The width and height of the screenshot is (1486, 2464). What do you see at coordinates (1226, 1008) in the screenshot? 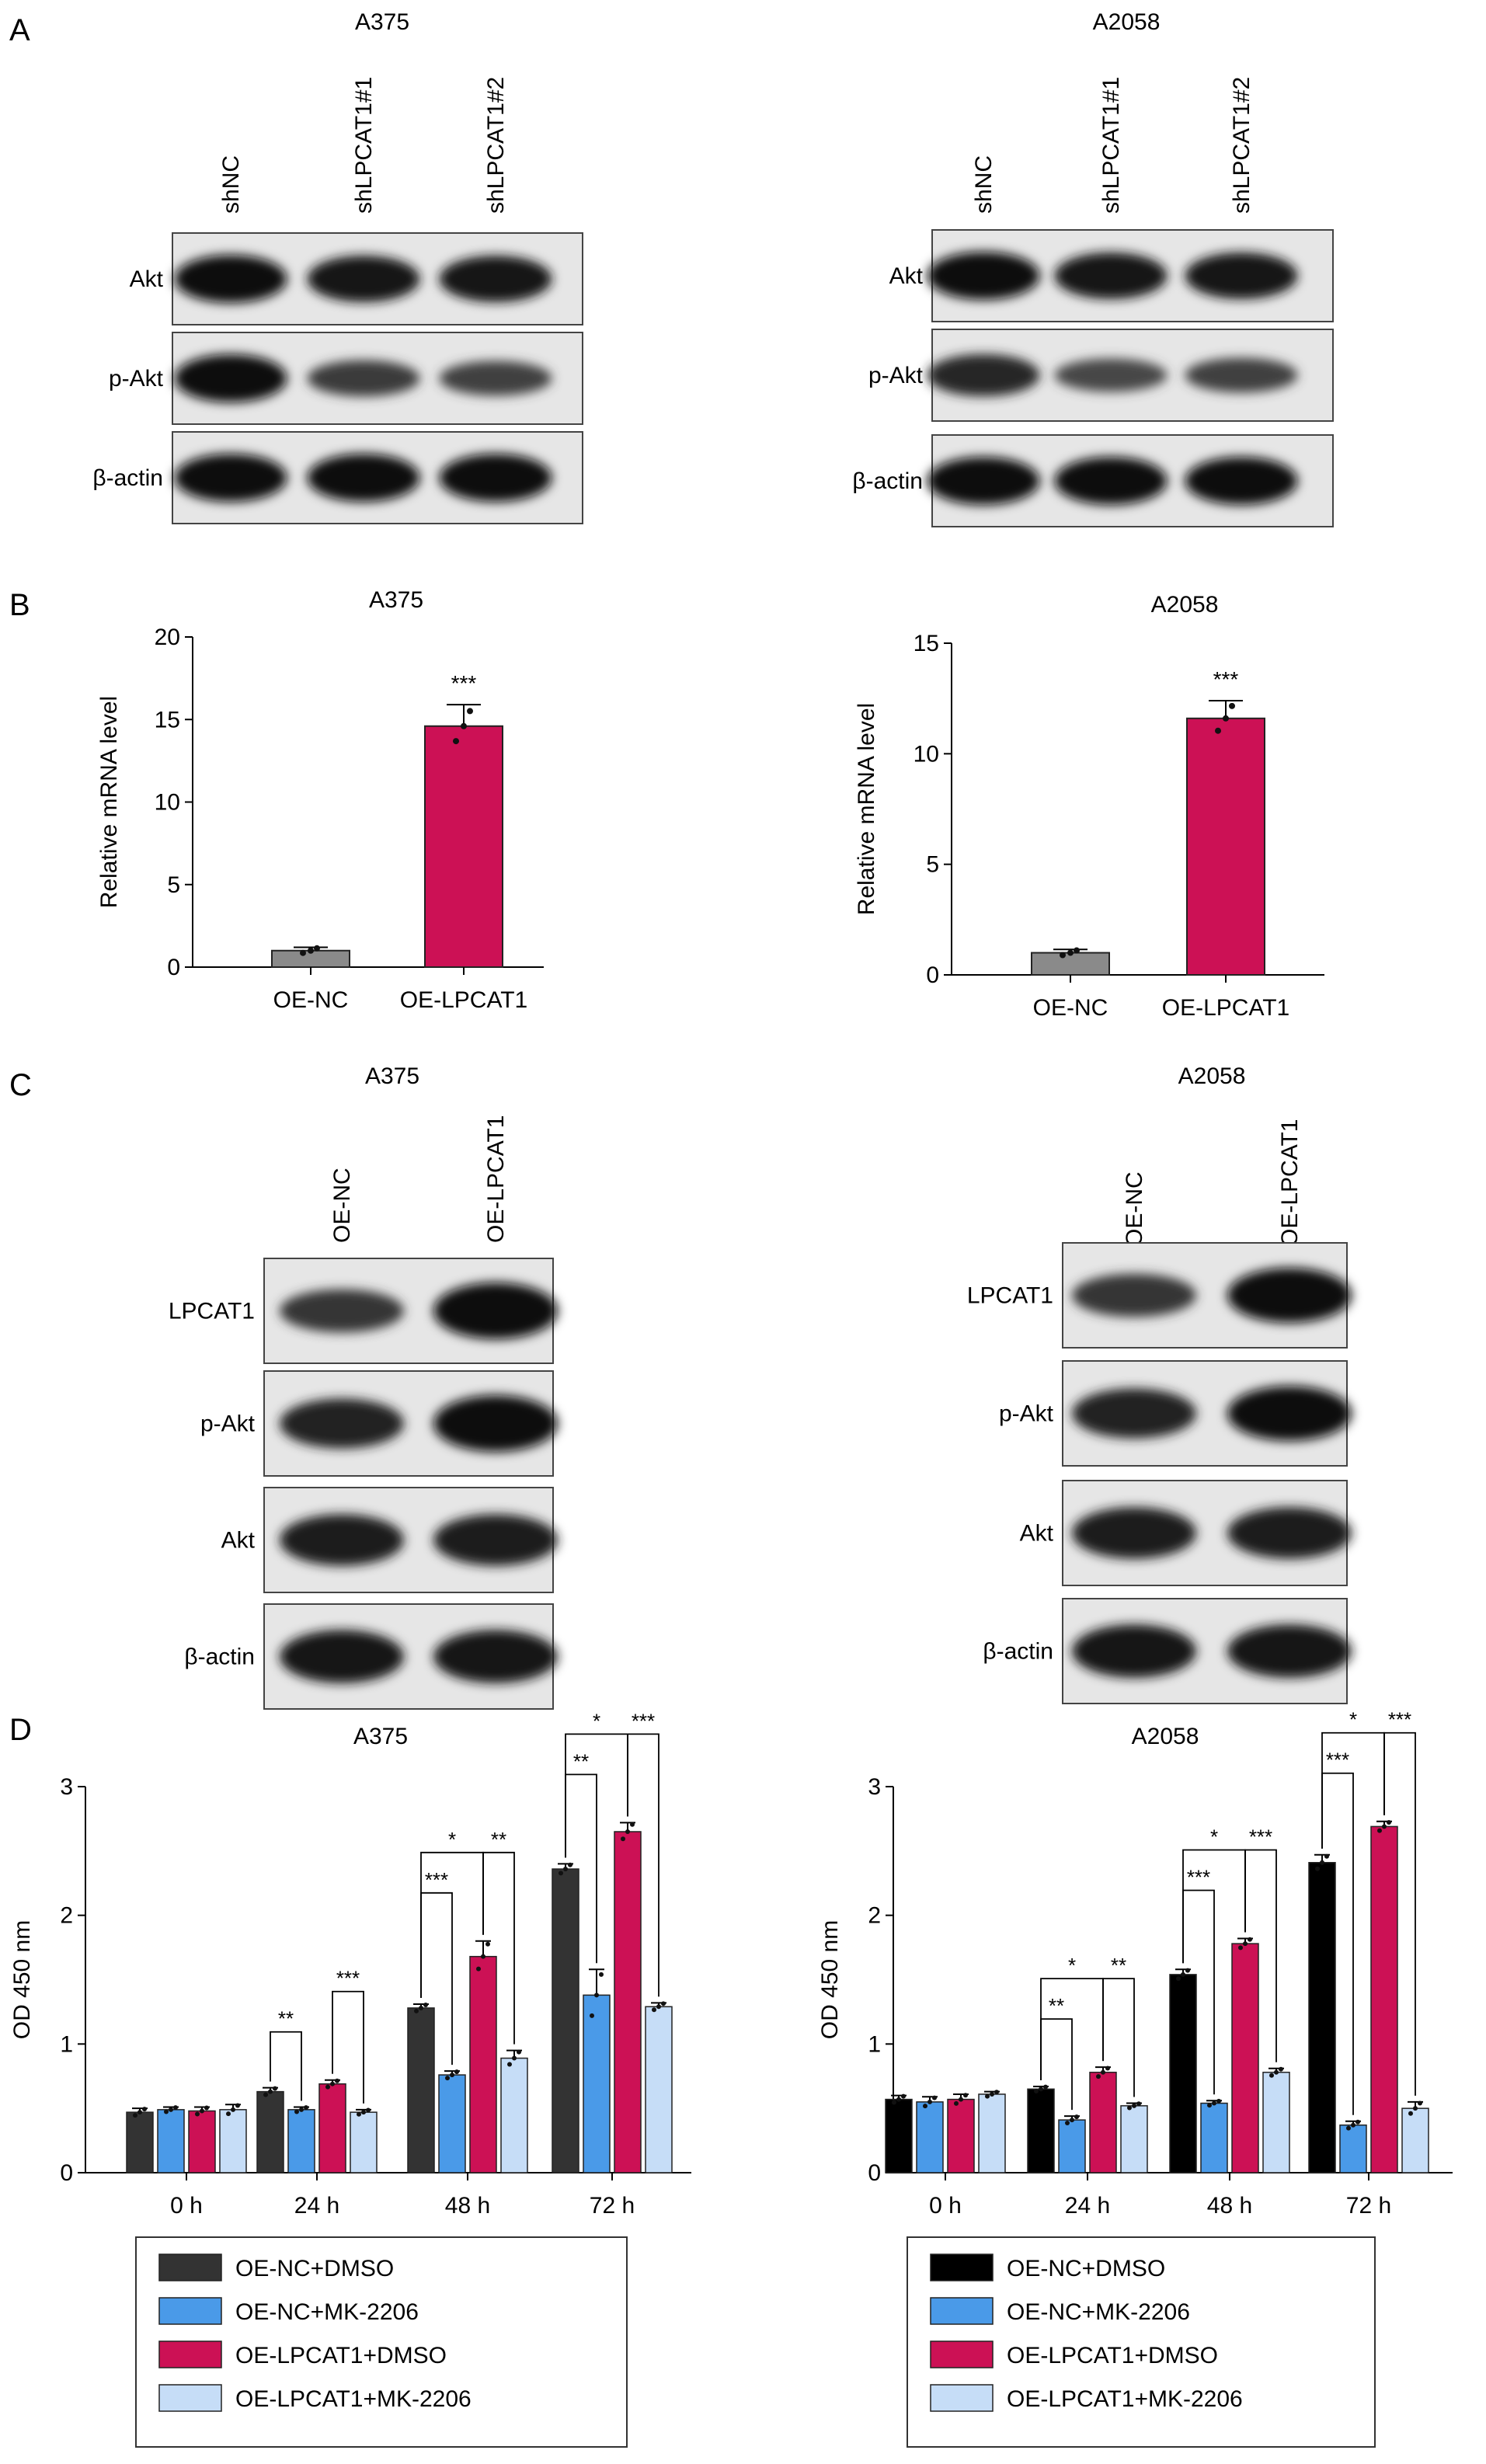
I see `x-tick-label-oe-lpcat1: OE-LPCAT1` at bounding box center [1226, 1008].